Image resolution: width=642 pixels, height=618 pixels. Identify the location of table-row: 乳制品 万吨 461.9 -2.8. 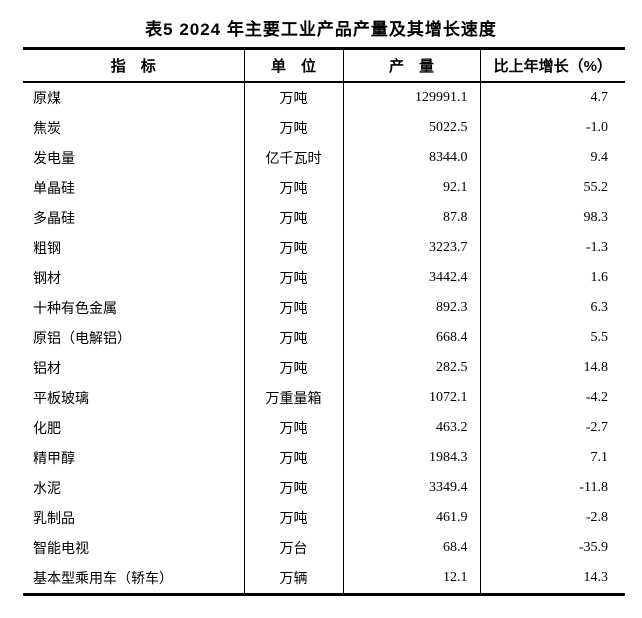
(324, 518).